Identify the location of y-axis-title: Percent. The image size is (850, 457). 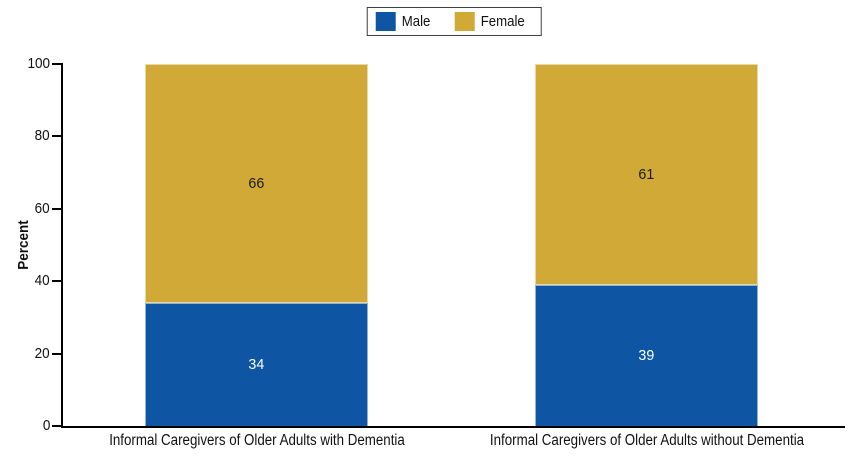
(23, 245).